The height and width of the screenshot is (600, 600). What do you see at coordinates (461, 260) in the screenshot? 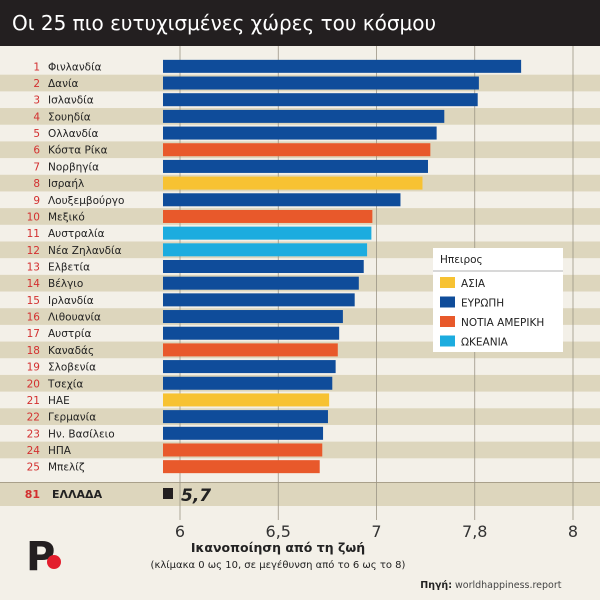
I see `legend-title: Ηπειρος` at bounding box center [461, 260].